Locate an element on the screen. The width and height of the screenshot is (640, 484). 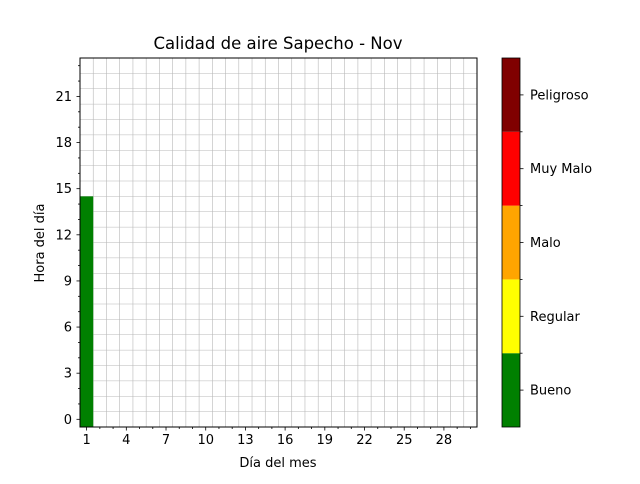
colorbar-label: Malo is located at coordinates (545, 243).